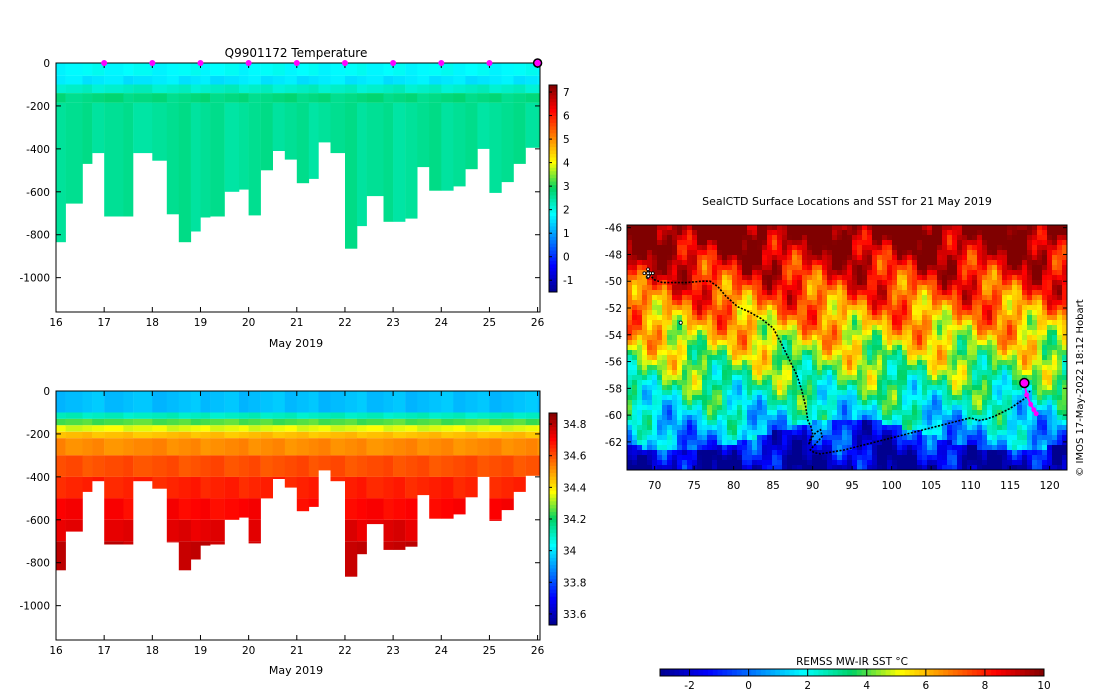 This screenshot has height=696, width=1100. What do you see at coordinates (298, 484) in the screenshot?
I see `salinity-data-area` at bounding box center [298, 484].